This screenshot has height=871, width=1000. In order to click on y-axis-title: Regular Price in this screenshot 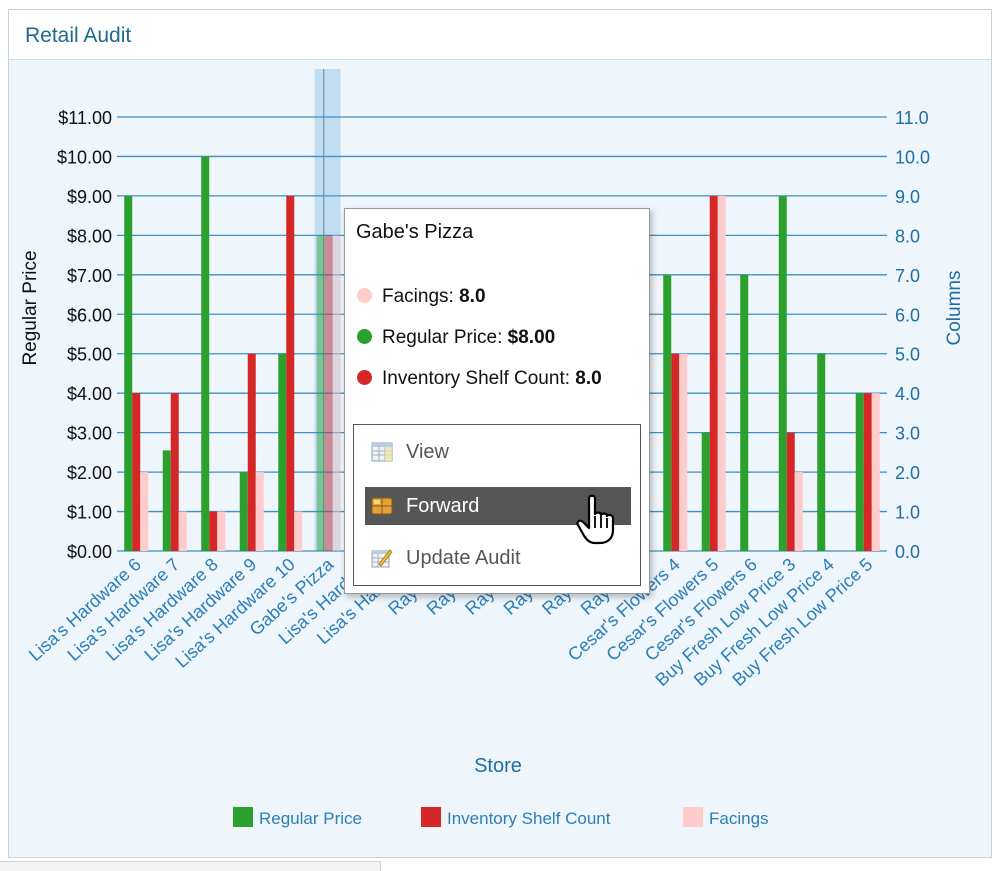, I will do `click(30, 307)`.